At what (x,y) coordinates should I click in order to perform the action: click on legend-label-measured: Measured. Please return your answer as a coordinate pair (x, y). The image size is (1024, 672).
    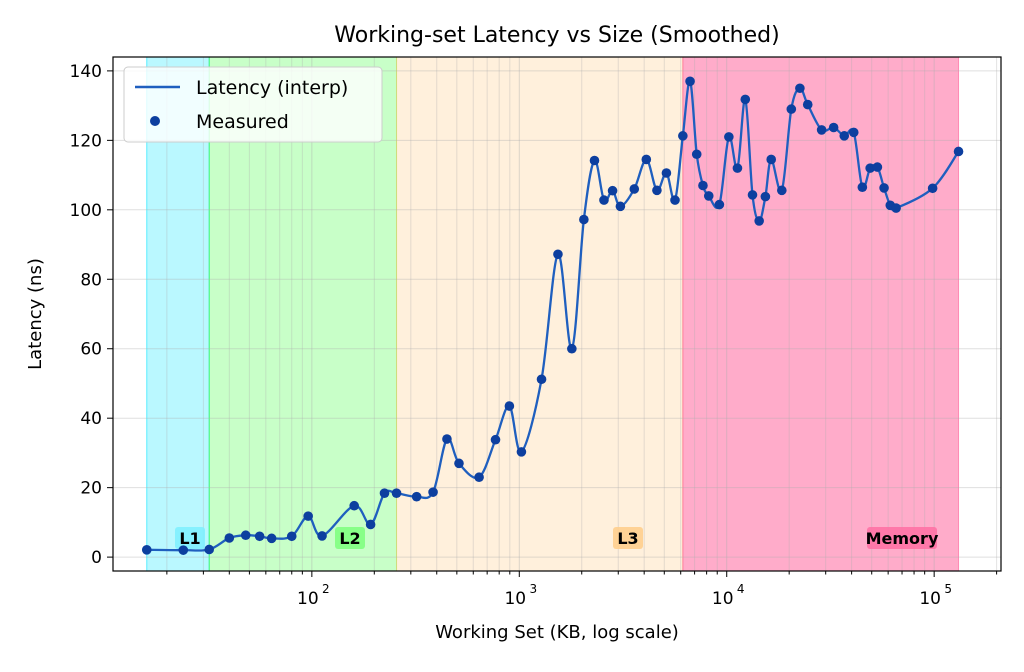
    Looking at the image, I should click on (242, 122).